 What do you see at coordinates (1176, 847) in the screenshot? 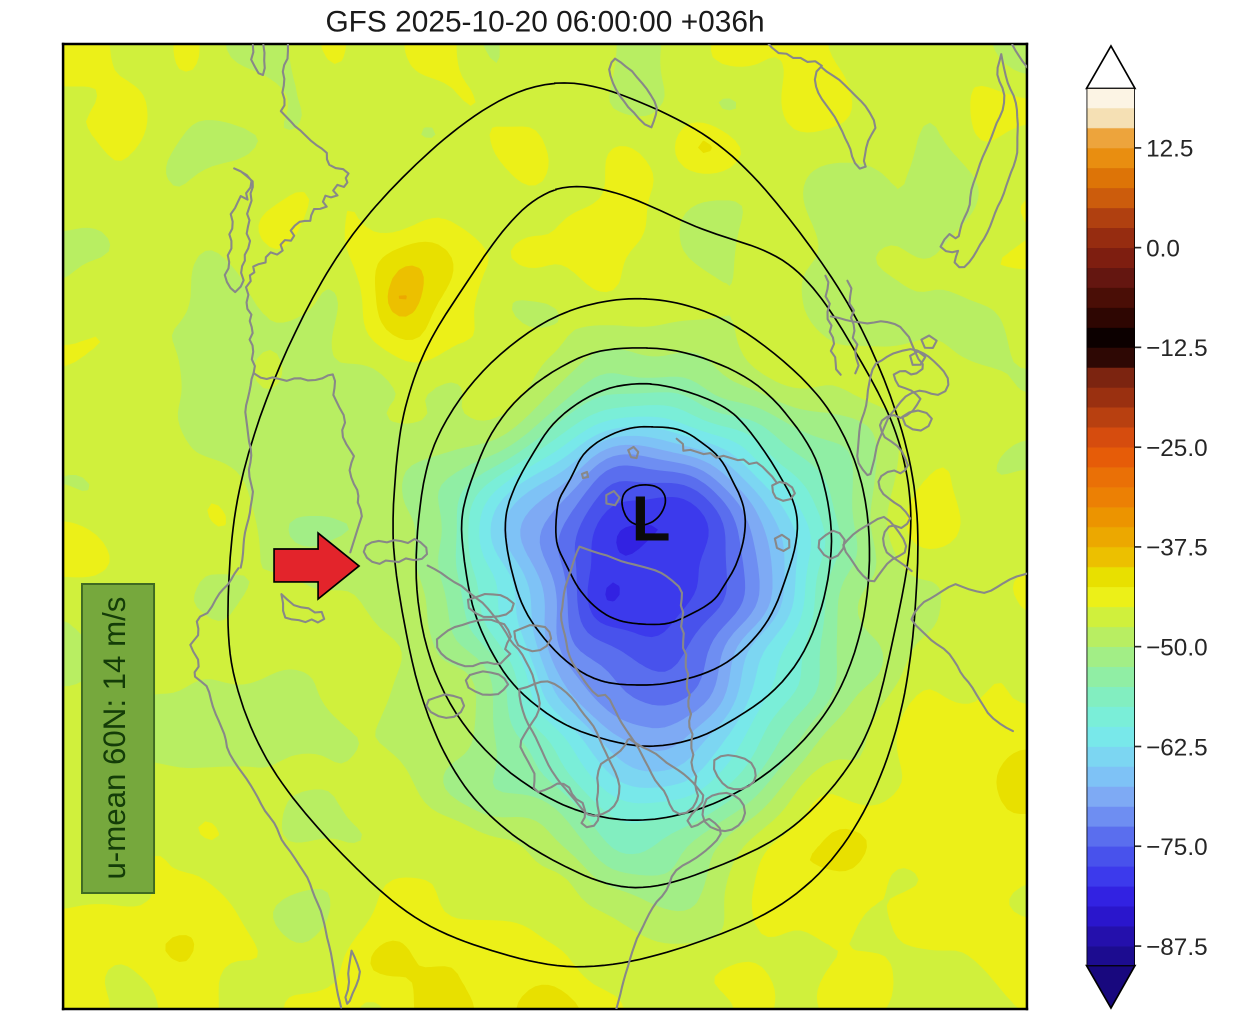
I see `svg-text: −75.0` at bounding box center [1176, 847].